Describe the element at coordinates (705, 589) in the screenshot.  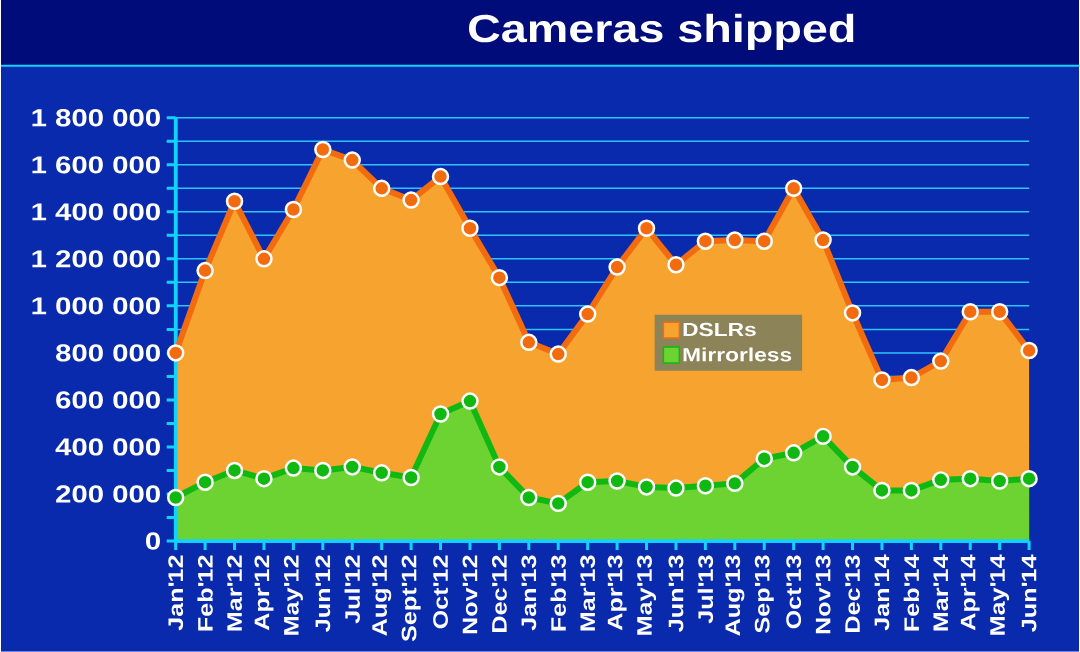
I see `x-tick-label: Jul'13` at that location.